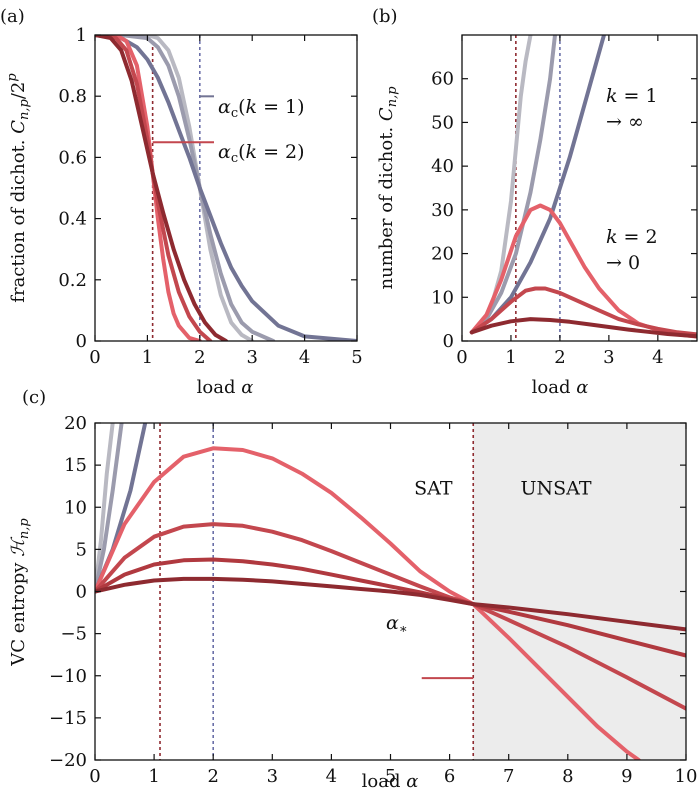  Describe the element at coordinates (560, 387) in the screenshot. I see `panel-b-xlabel: load α` at that location.